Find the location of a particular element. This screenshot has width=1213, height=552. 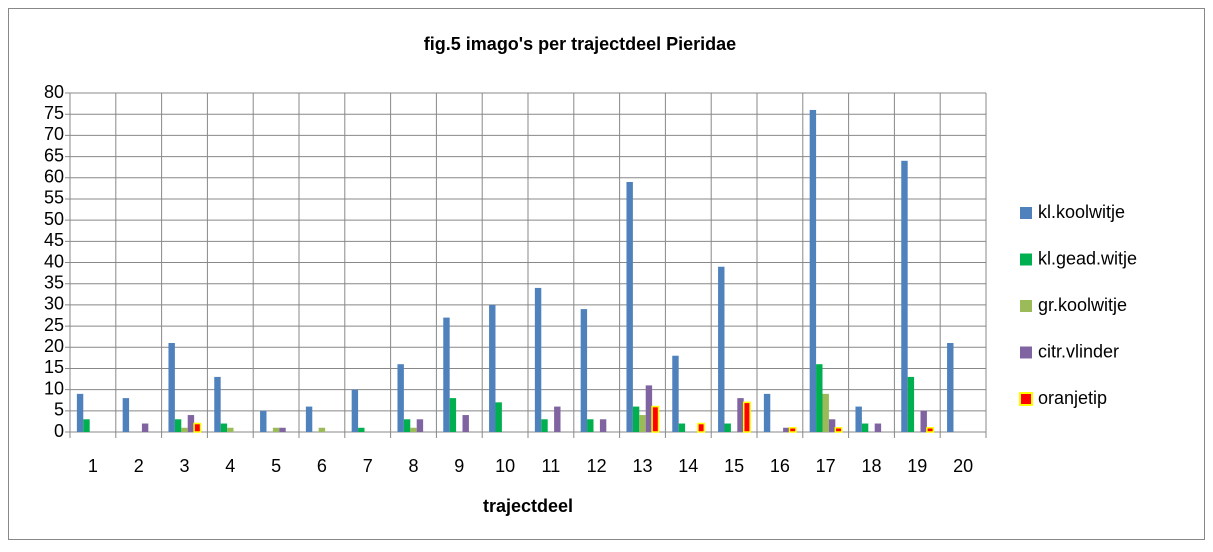

y-tick-label: 20 is located at coordinates (54, 346).